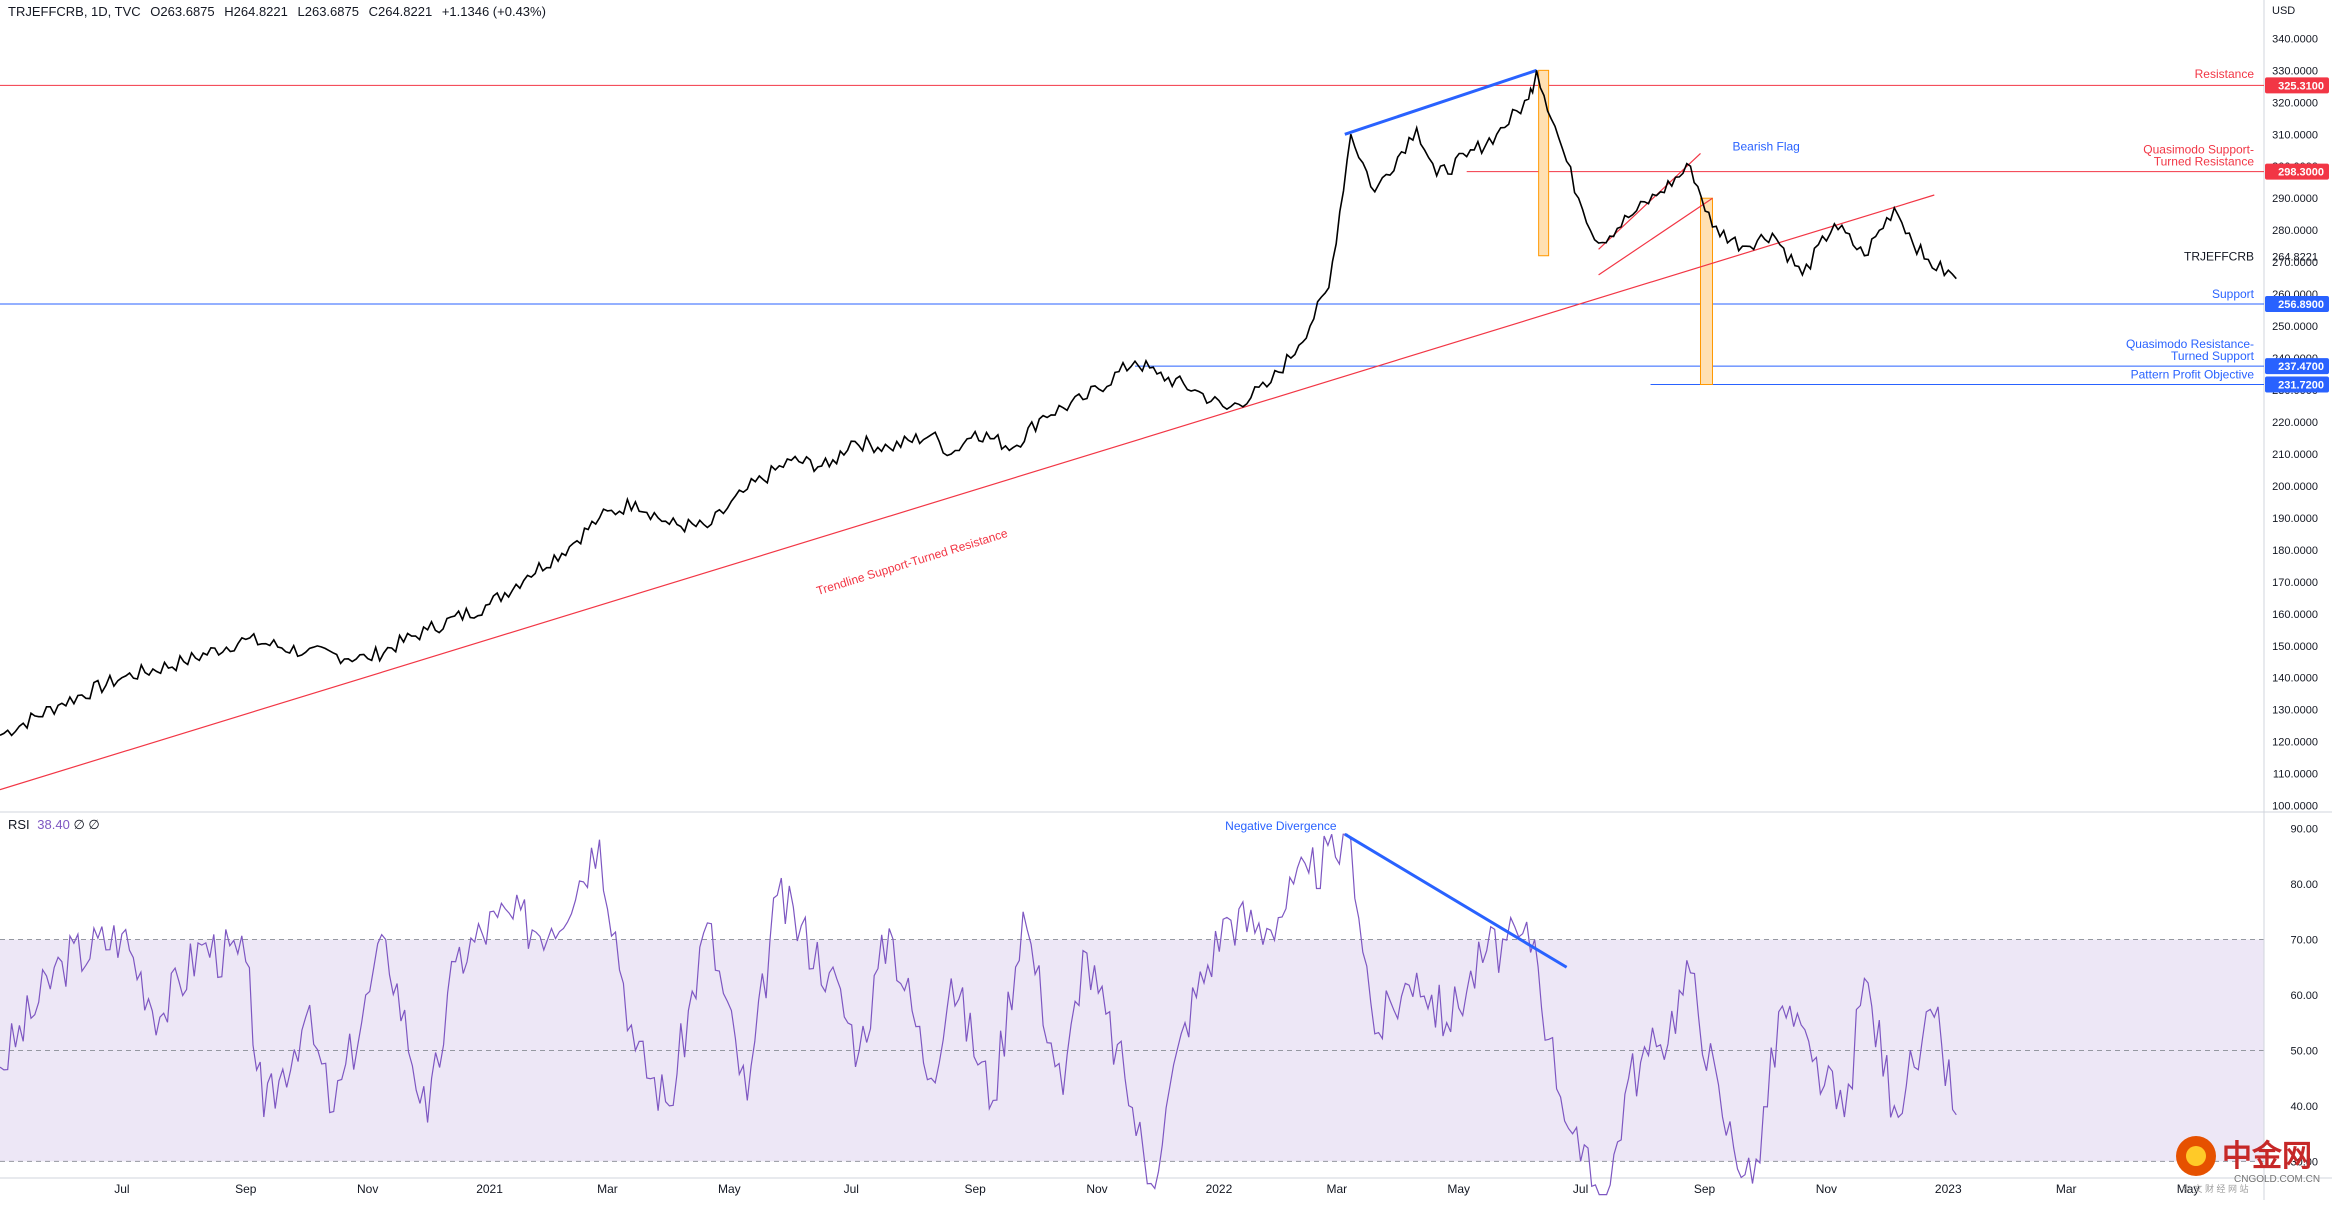  What do you see at coordinates (2267, 1156) in the screenshot?
I see `watermark-text: 中金网` at bounding box center [2267, 1156].